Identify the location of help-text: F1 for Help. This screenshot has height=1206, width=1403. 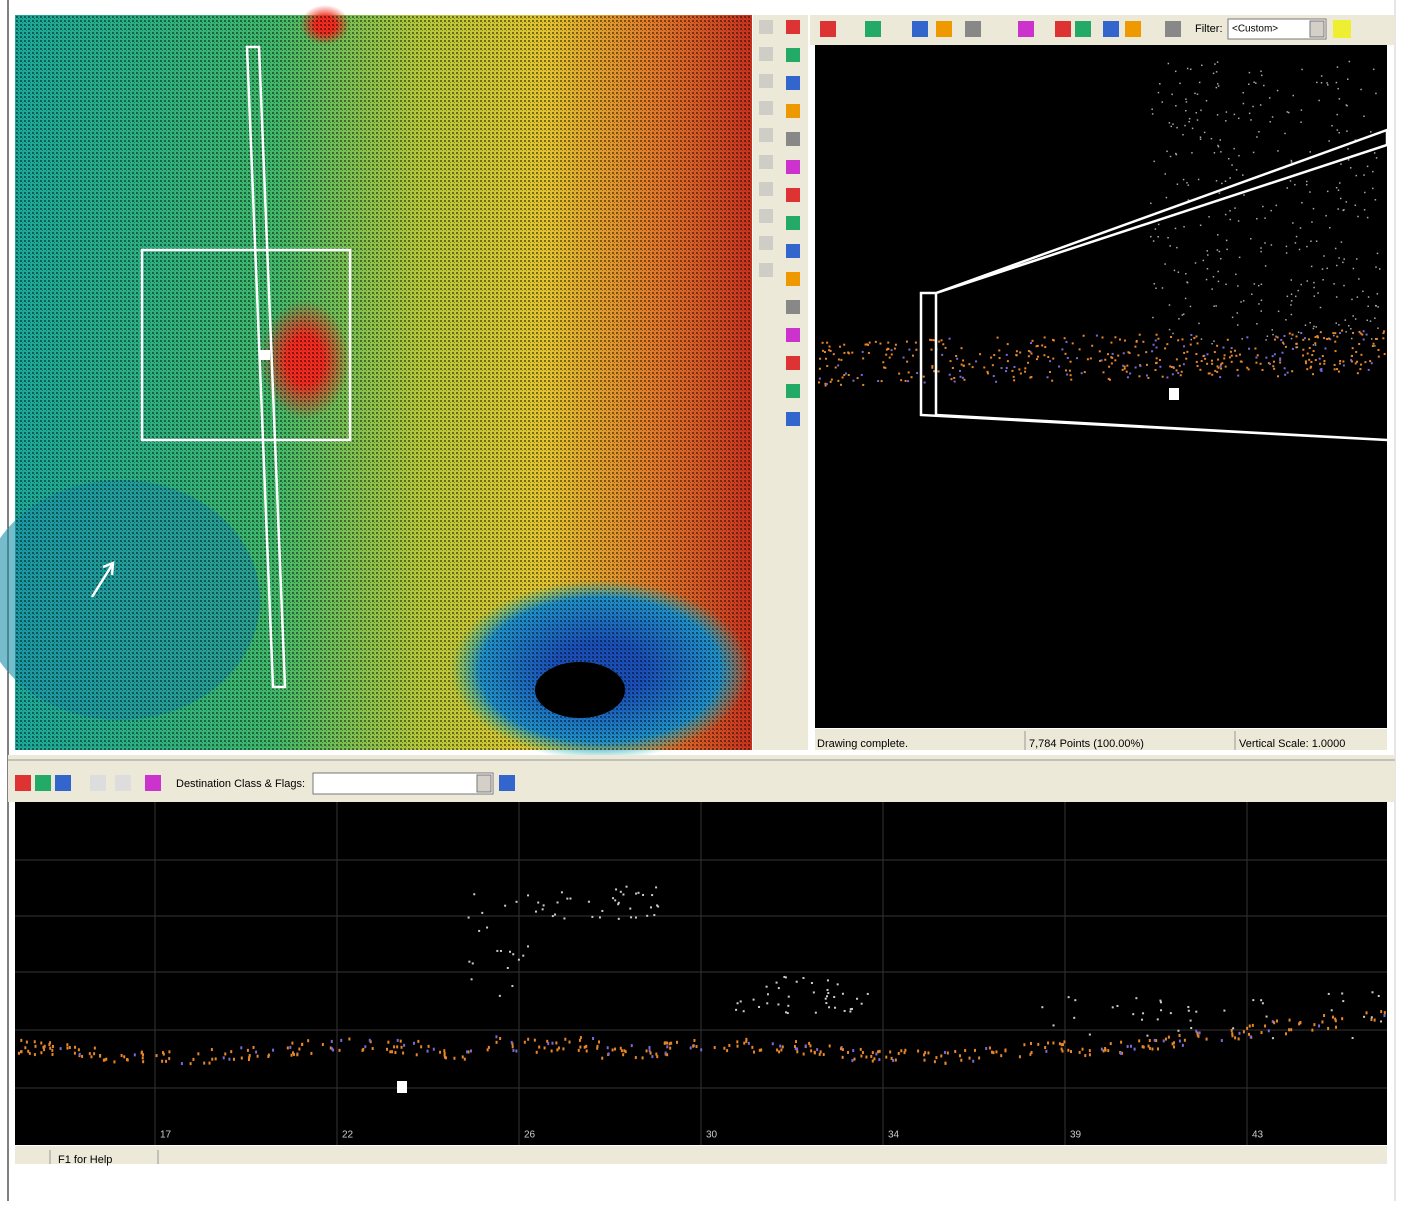
(85, 1160).